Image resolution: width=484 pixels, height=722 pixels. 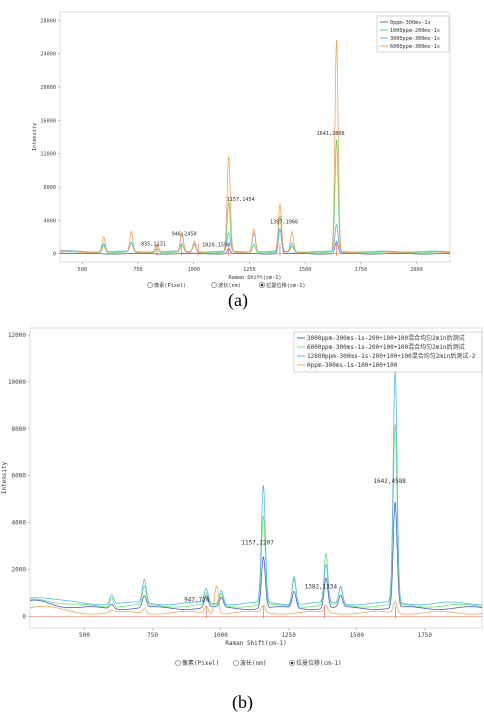 I want to click on panel-a-caption: (a), so click(x=238, y=300).